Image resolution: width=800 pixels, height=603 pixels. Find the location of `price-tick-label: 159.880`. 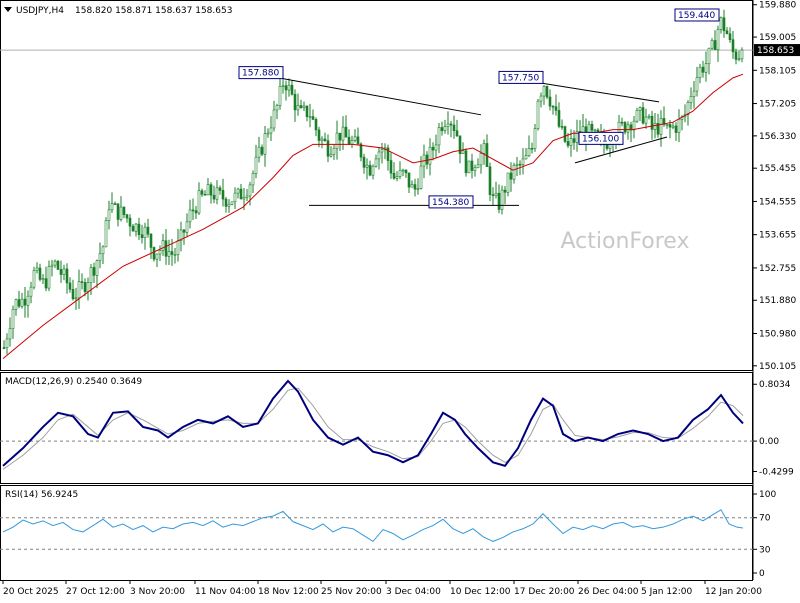

price-tick-label: 159.880 is located at coordinates (777, 6).